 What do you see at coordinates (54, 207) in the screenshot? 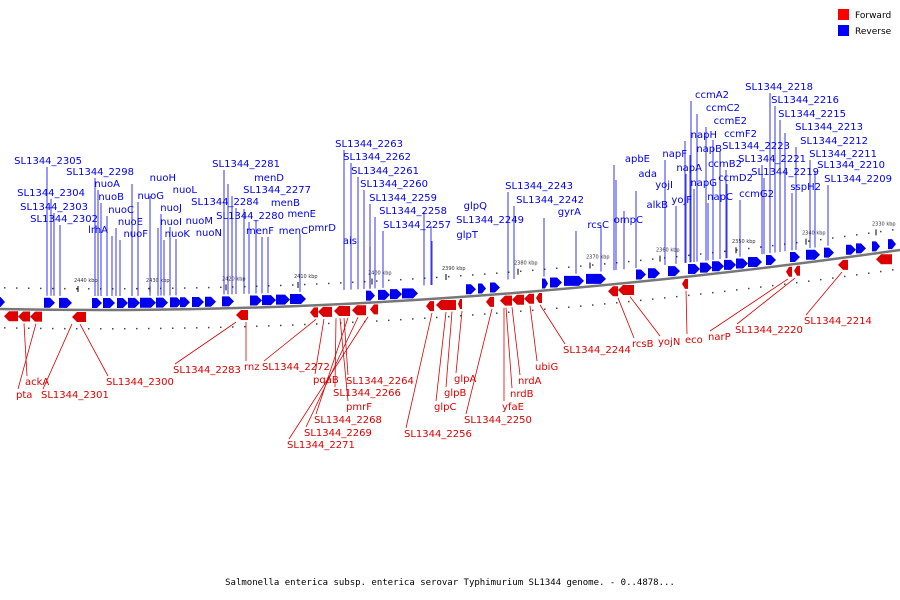
I see `reverse-gene-label: SL1344_2303` at bounding box center [54, 207].